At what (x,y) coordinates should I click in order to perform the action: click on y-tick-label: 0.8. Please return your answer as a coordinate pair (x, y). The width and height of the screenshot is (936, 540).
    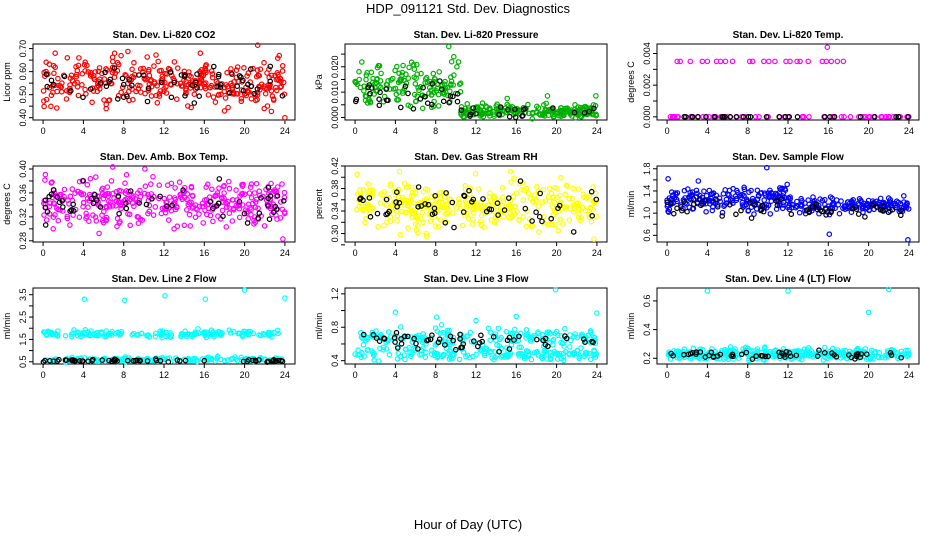
    Looking at the image, I should click on (335, 327).